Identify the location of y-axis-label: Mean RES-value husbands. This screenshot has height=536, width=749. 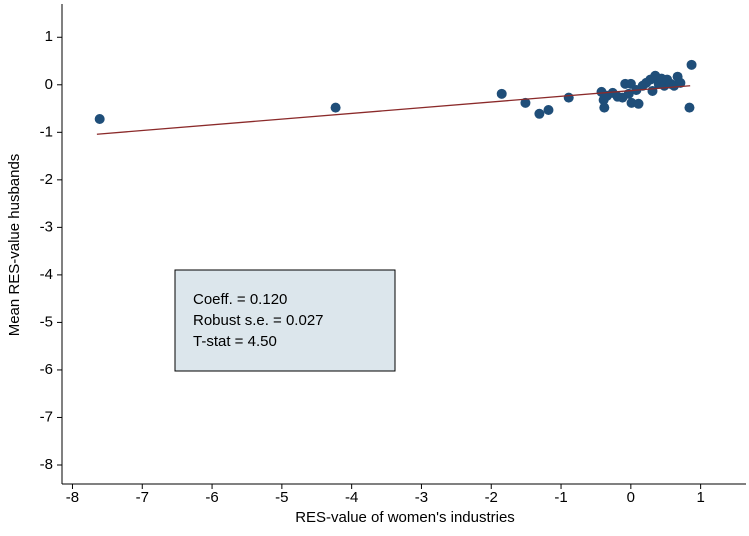
(14, 245).